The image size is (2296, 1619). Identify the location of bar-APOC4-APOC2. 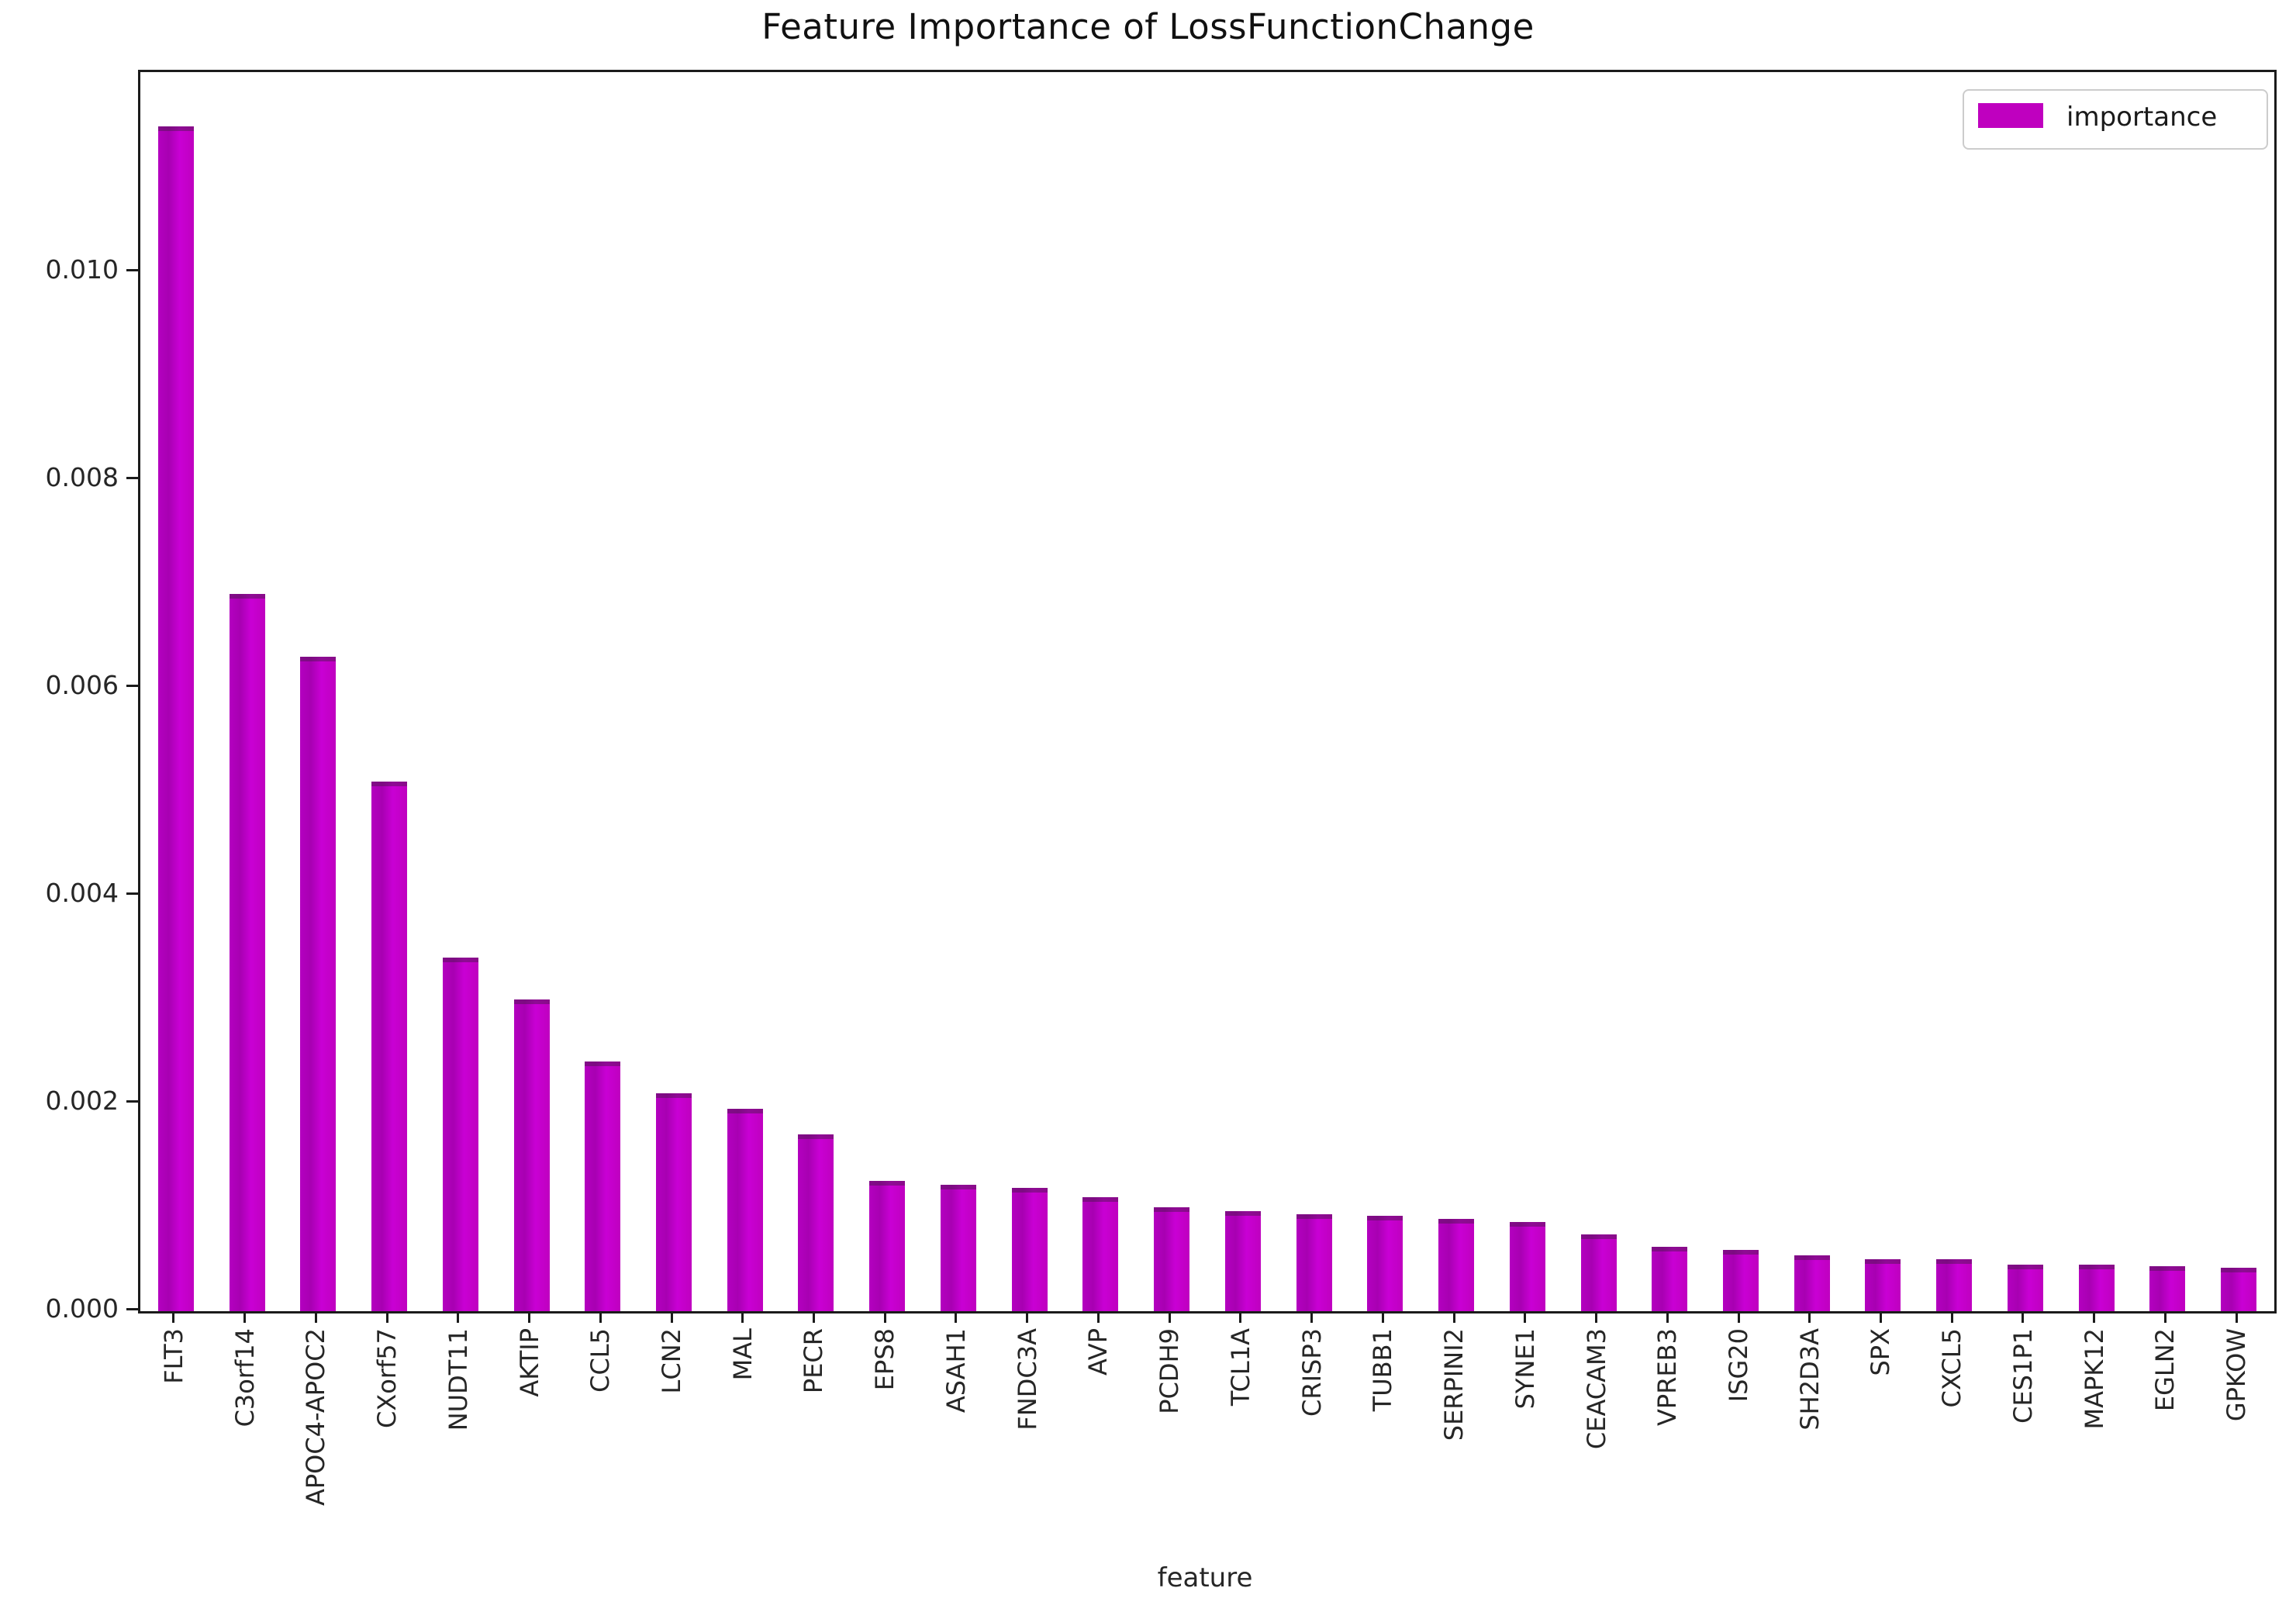
(318, 984).